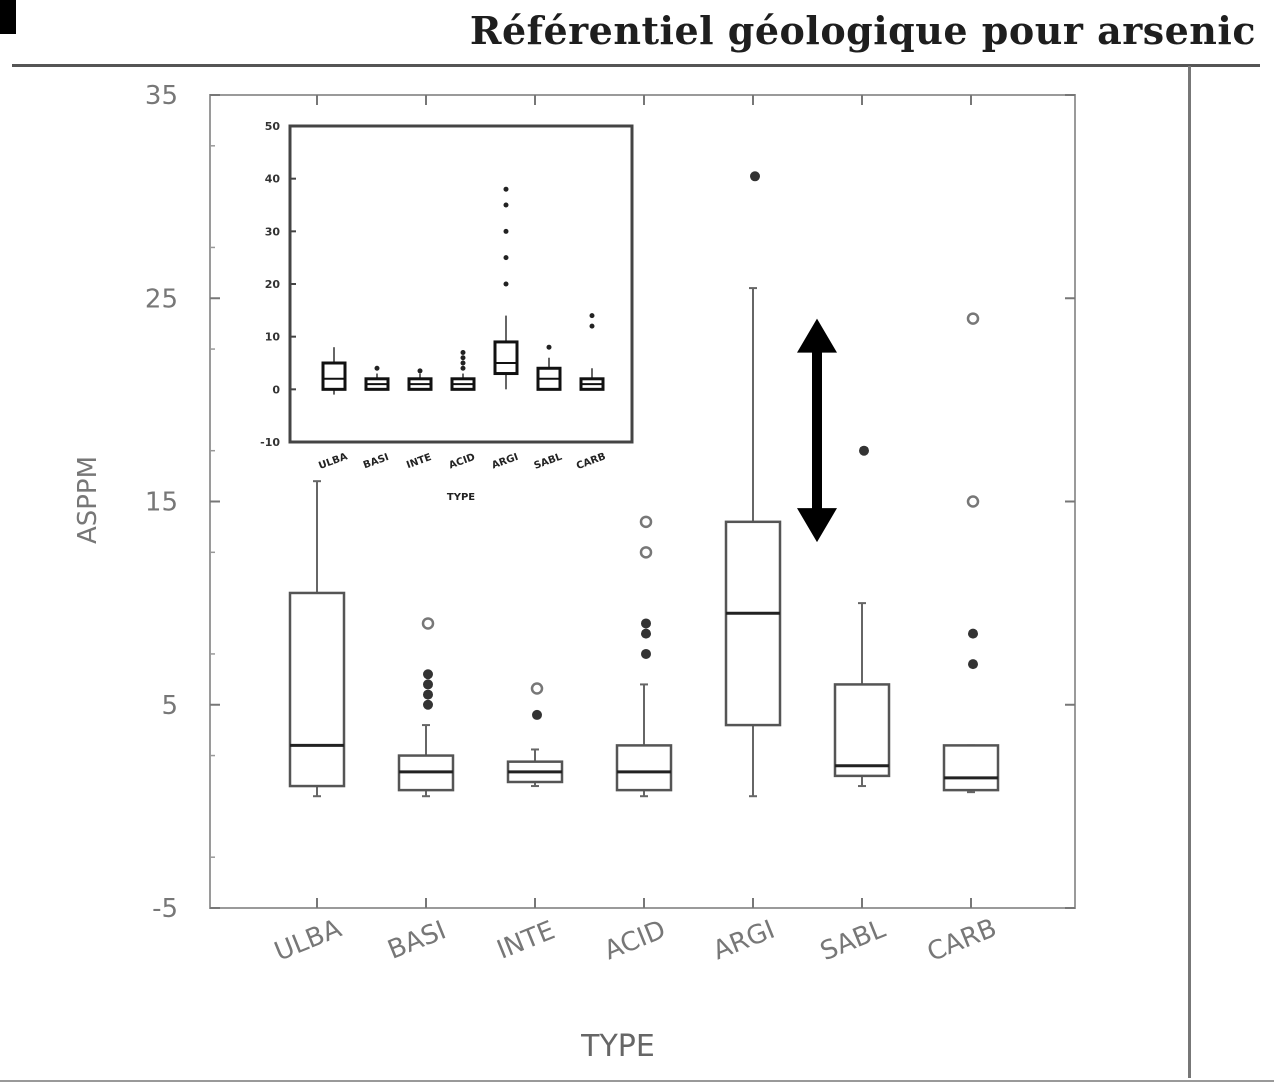  Describe the element at coordinates (853, 940) in the screenshot. I see `x-tick-label: SABL` at that location.